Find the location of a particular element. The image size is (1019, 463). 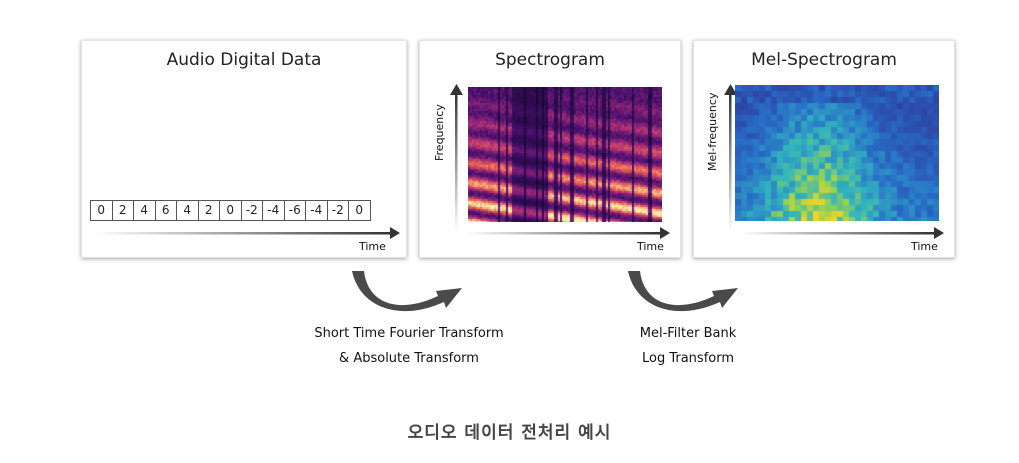

mel-curved-arrow-icon is located at coordinates (683, 291).